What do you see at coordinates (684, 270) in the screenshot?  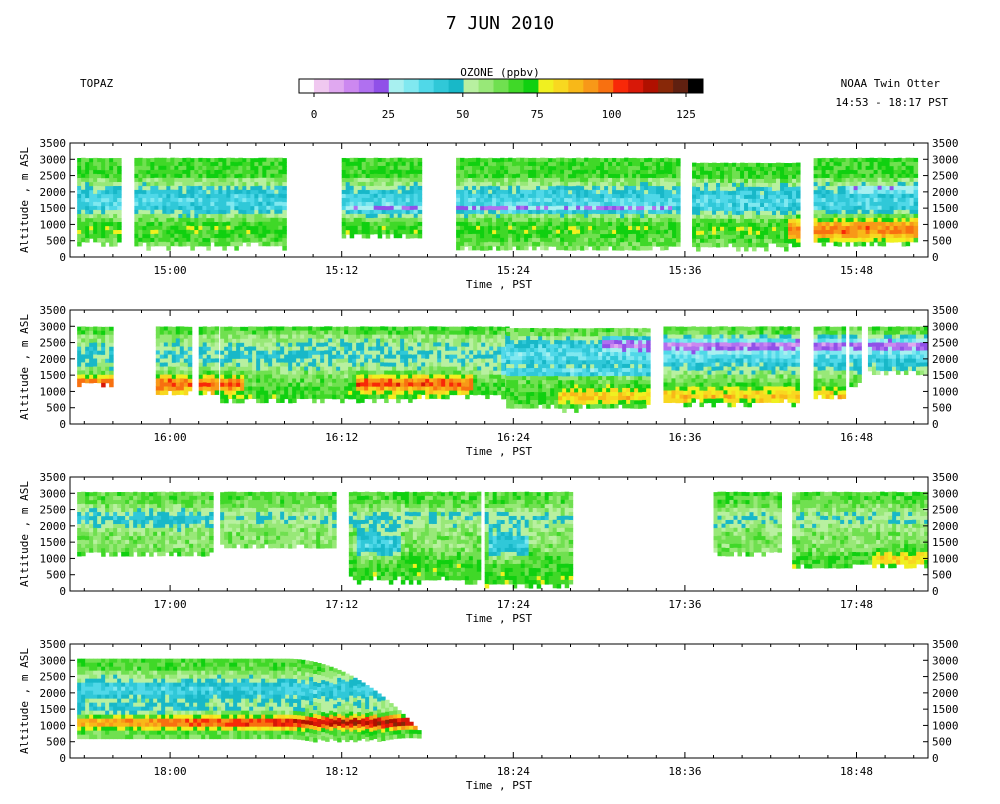 I see `x-tick-label: 15:36` at bounding box center [684, 270].